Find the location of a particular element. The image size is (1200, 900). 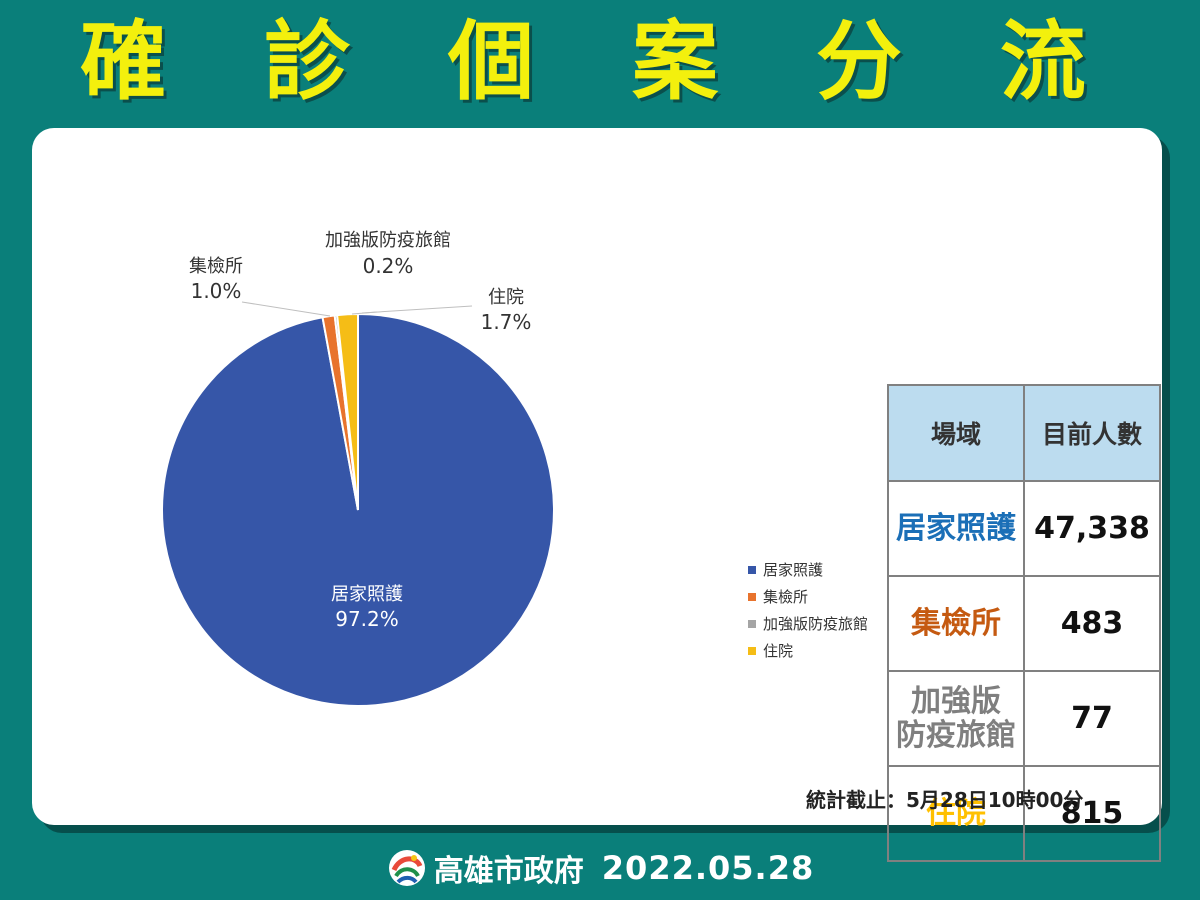

pie-label-value-2: 0.2% is located at coordinates (388, 266).